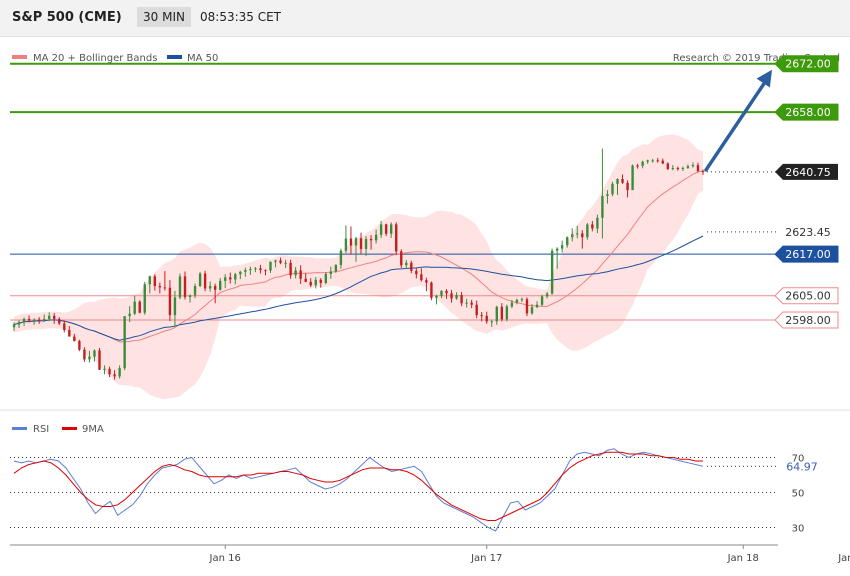  I want to click on level-tag-text-3: 2605.00, so click(808, 296).